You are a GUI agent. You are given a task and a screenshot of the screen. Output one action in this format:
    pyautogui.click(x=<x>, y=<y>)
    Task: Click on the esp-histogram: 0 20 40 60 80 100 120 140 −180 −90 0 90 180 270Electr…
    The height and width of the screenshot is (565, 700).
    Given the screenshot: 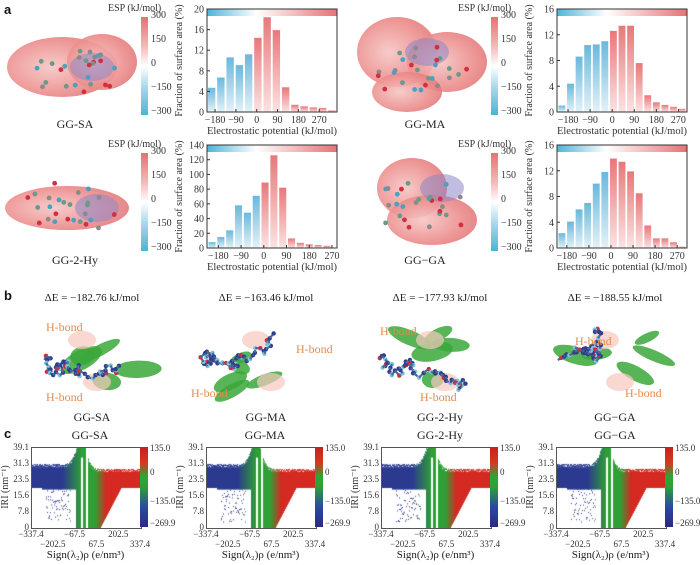 What is the action you would take?
    pyautogui.click(x=256, y=206)
    